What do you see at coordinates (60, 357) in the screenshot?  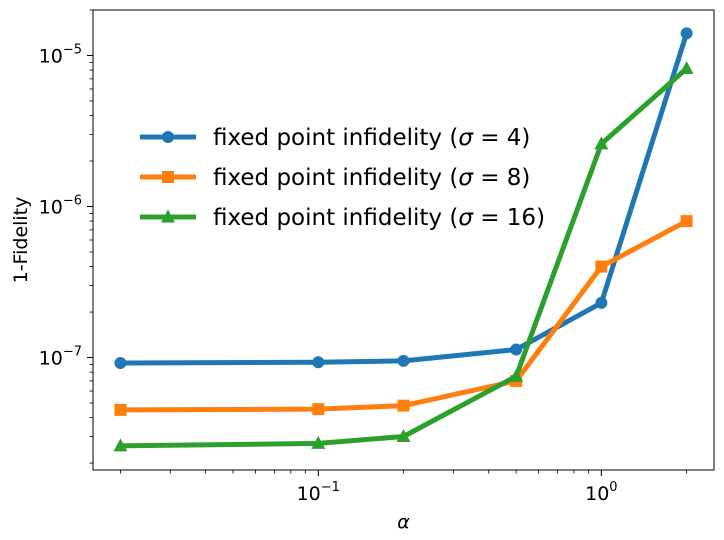 I see `y-tick-label: 10⁻⁷` at bounding box center [60, 357].